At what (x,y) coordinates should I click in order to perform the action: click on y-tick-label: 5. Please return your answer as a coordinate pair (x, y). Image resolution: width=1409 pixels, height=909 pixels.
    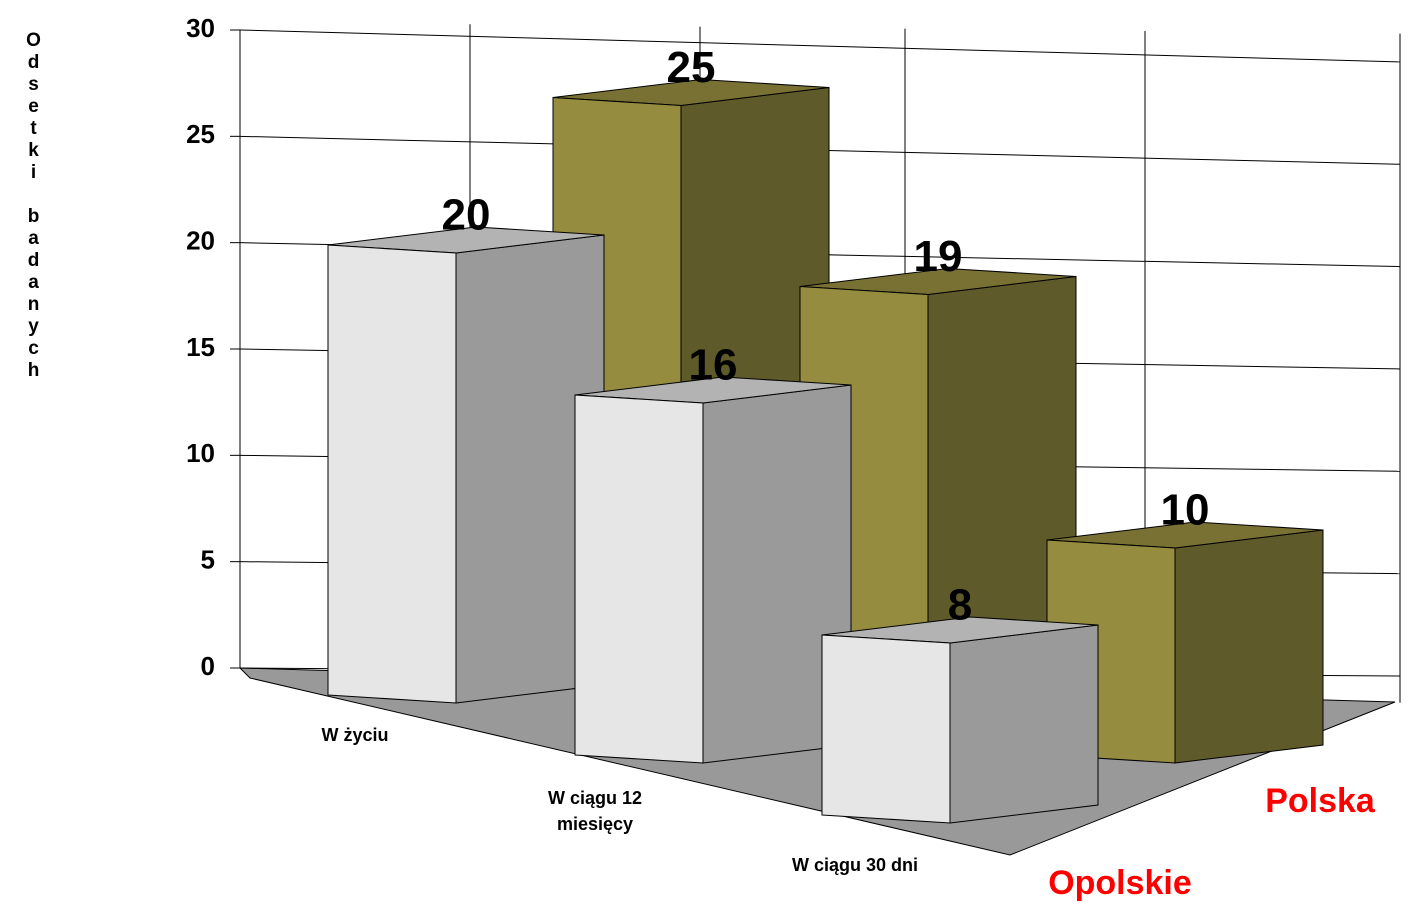
    Looking at the image, I should click on (208, 560).